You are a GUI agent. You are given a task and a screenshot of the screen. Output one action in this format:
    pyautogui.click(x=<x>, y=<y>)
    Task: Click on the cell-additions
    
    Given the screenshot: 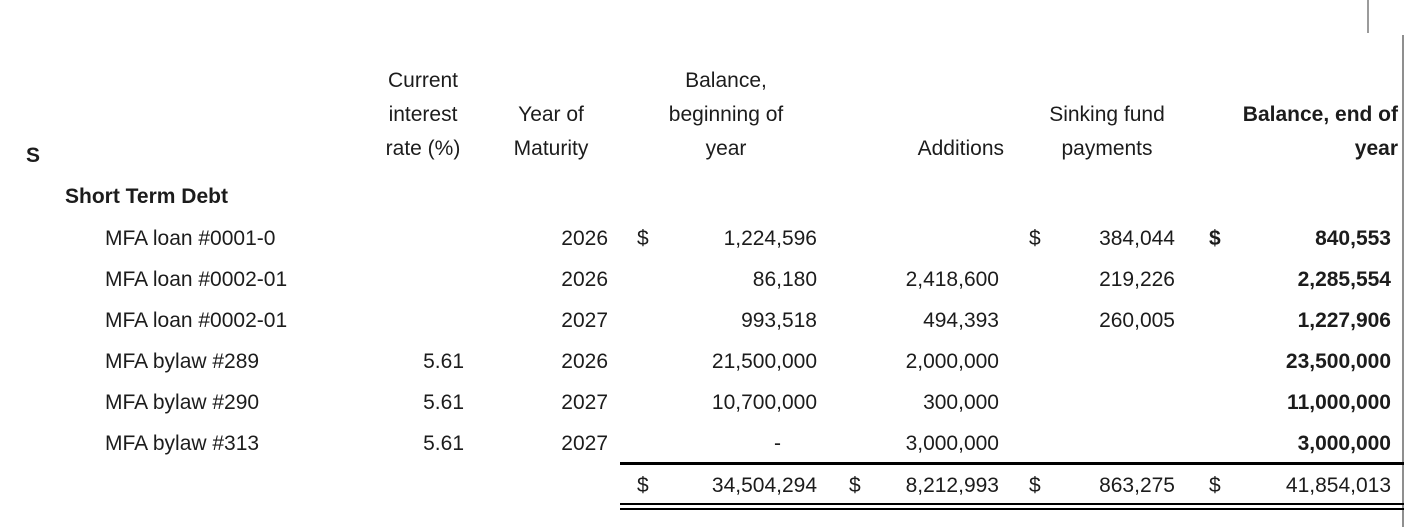 What is the action you would take?
    pyautogui.click(x=919, y=238)
    